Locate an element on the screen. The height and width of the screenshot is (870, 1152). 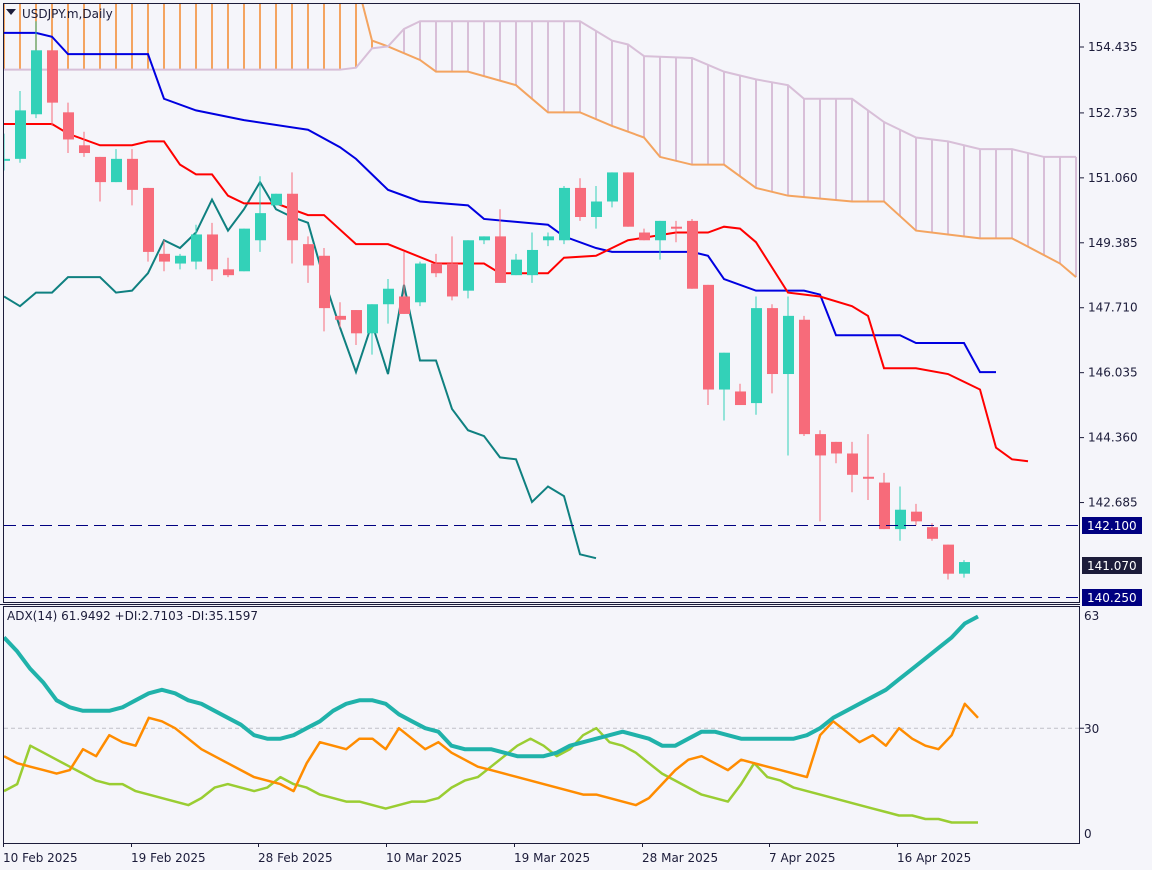
date-tick-label: 16 Apr 2025 is located at coordinates (934, 858).